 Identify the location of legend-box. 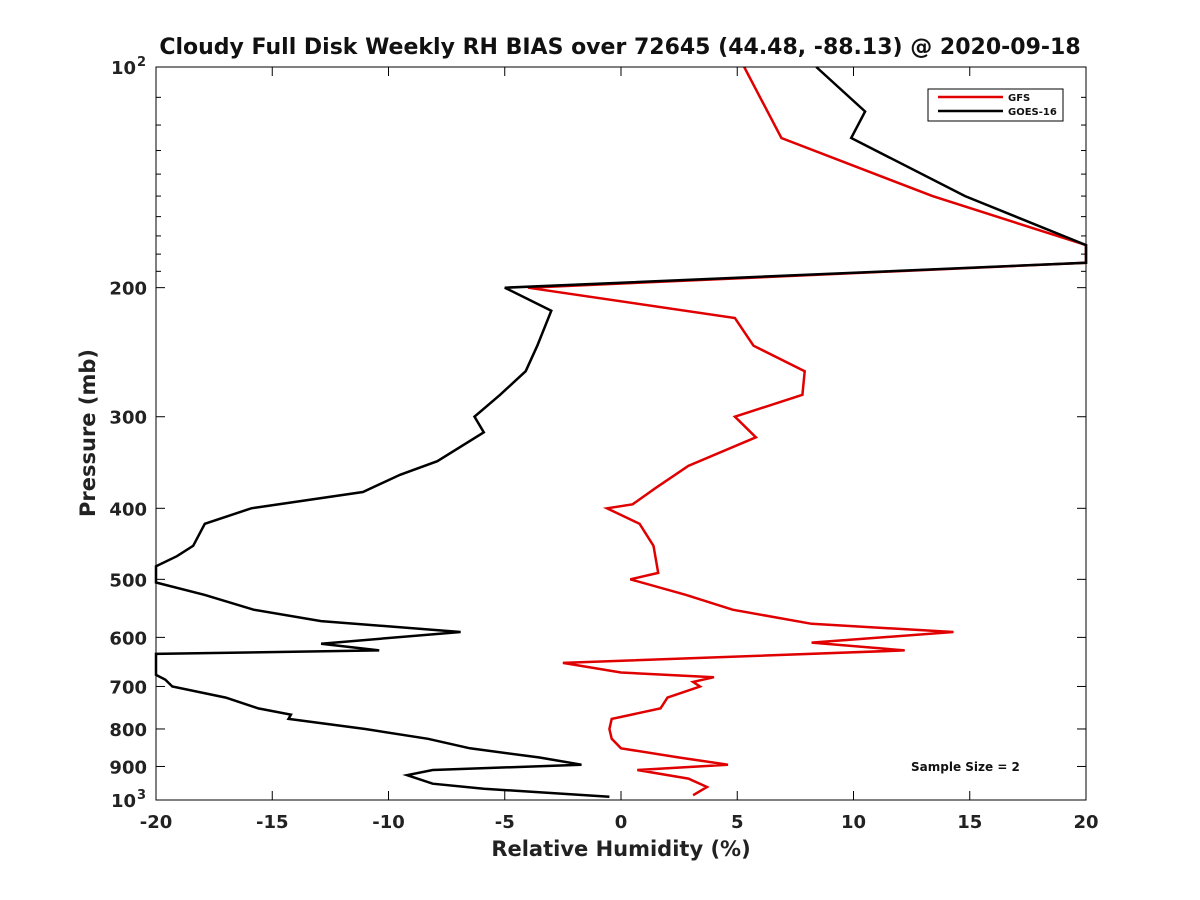
(995, 105).